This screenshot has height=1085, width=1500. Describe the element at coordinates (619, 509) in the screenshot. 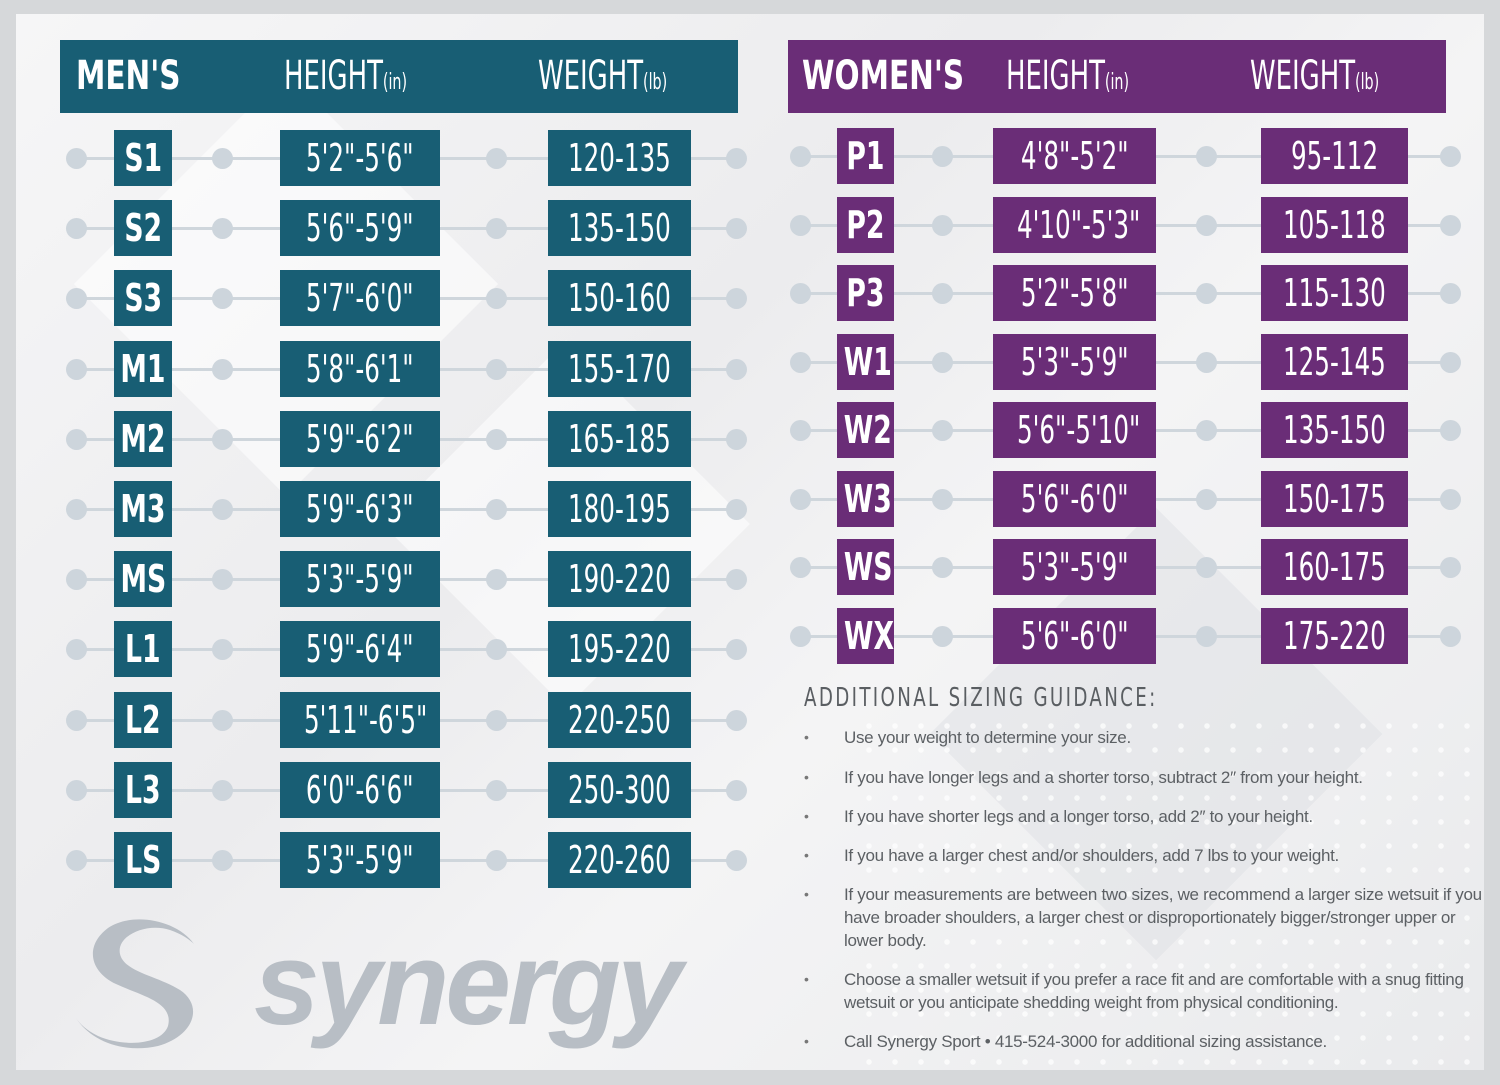

I see `weight-range: 180-195` at that location.